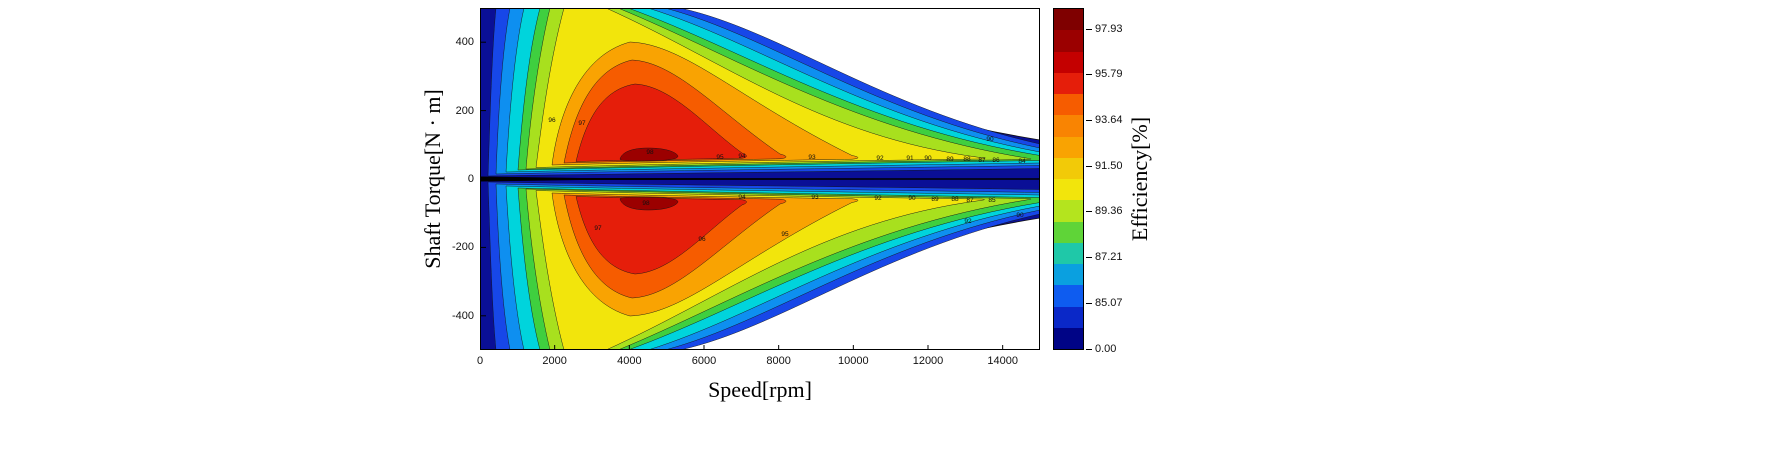  I want to click on colorbar-tick-label: 91.50, so click(1109, 165).